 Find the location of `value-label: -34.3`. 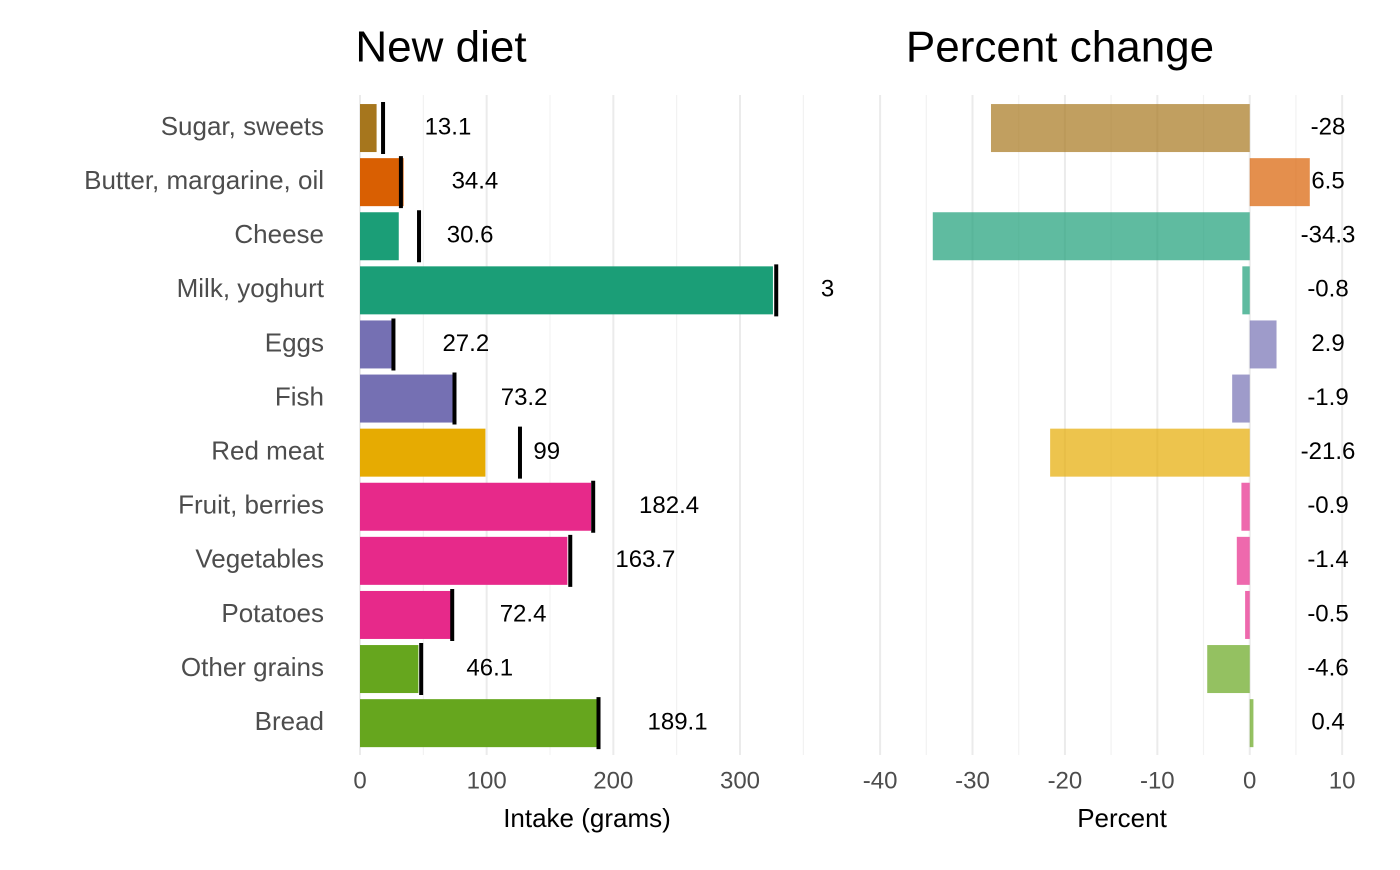

value-label: -34.3 is located at coordinates (1328, 235).